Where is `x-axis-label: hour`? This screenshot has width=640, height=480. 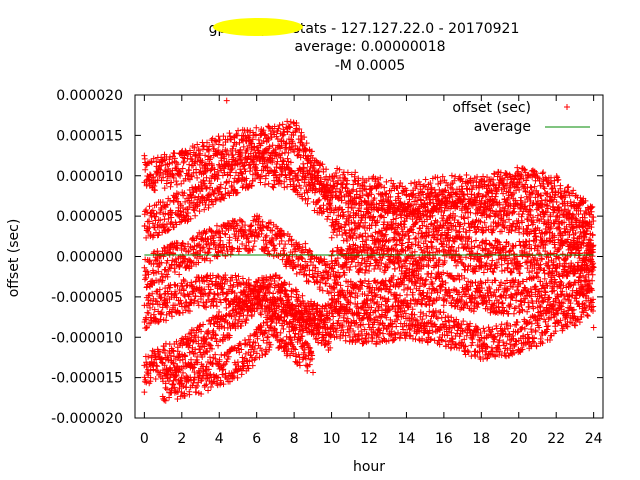 x-axis-label: hour is located at coordinates (369, 467).